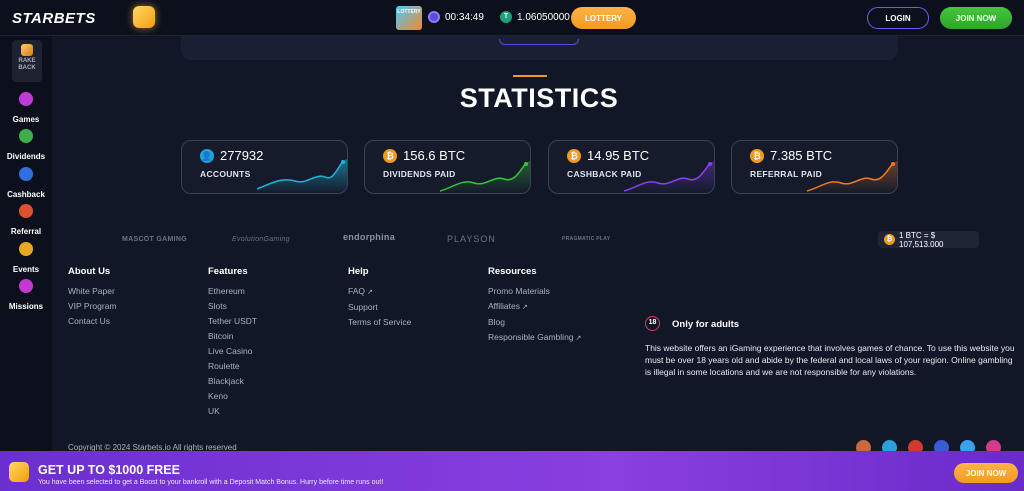 This screenshot has width=1024, height=491. What do you see at coordinates (26, 99) in the screenshot?
I see `games-icon` at bounding box center [26, 99].